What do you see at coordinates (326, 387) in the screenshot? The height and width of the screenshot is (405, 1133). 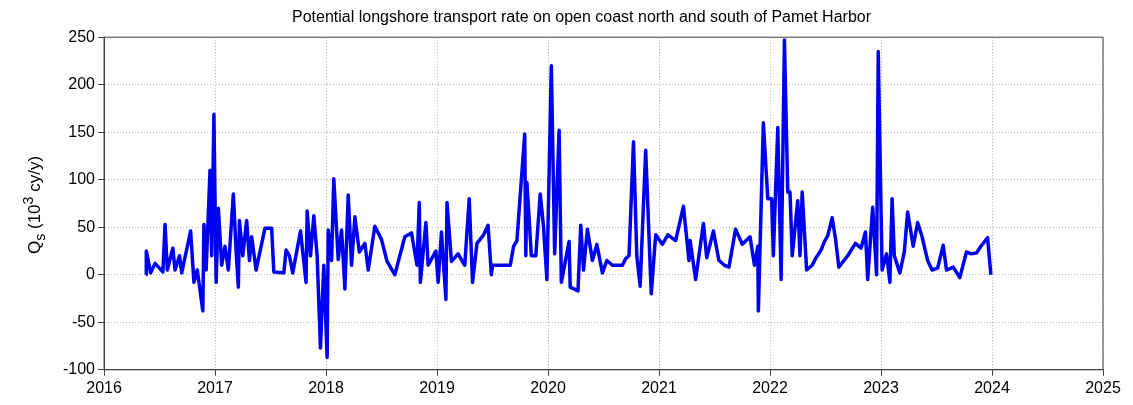 I see `x-tick-label: 2018` at bounding box center [326, 387].